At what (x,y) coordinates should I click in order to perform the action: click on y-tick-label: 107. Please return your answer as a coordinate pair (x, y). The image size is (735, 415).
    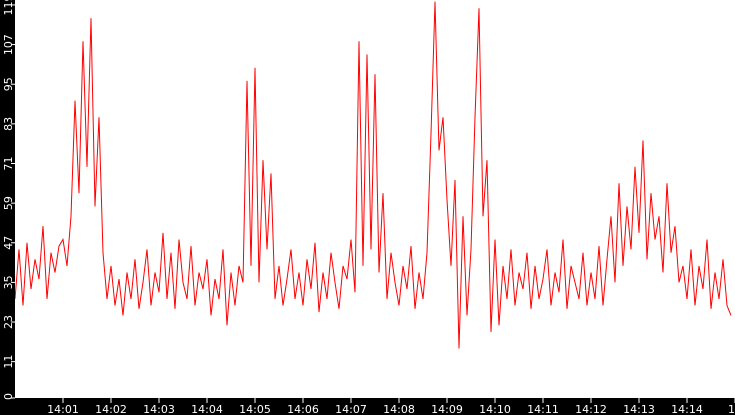
    Looking at the image, I should click on (8, 44).